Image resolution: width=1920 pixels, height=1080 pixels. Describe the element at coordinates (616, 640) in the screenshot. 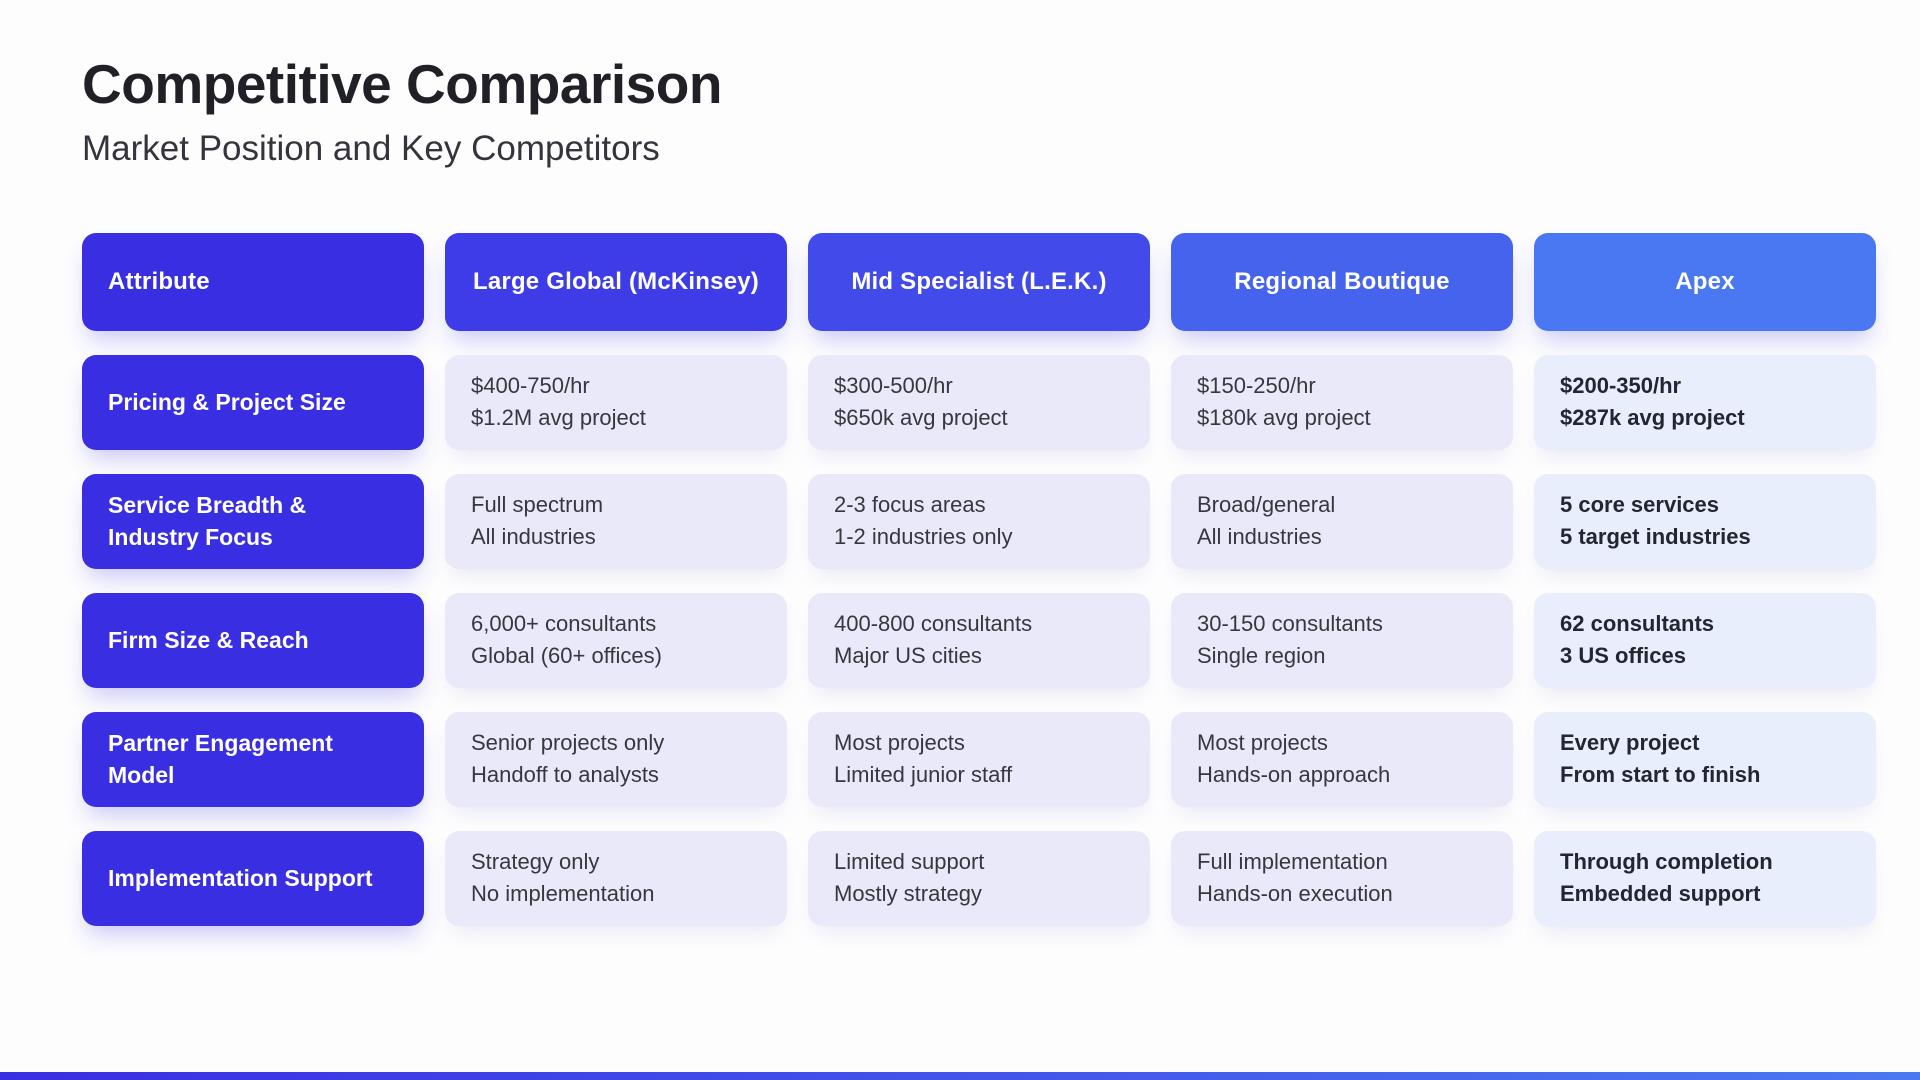

I see `table-cell: 6,000+ consultants Global (60+ offices)` at that location.